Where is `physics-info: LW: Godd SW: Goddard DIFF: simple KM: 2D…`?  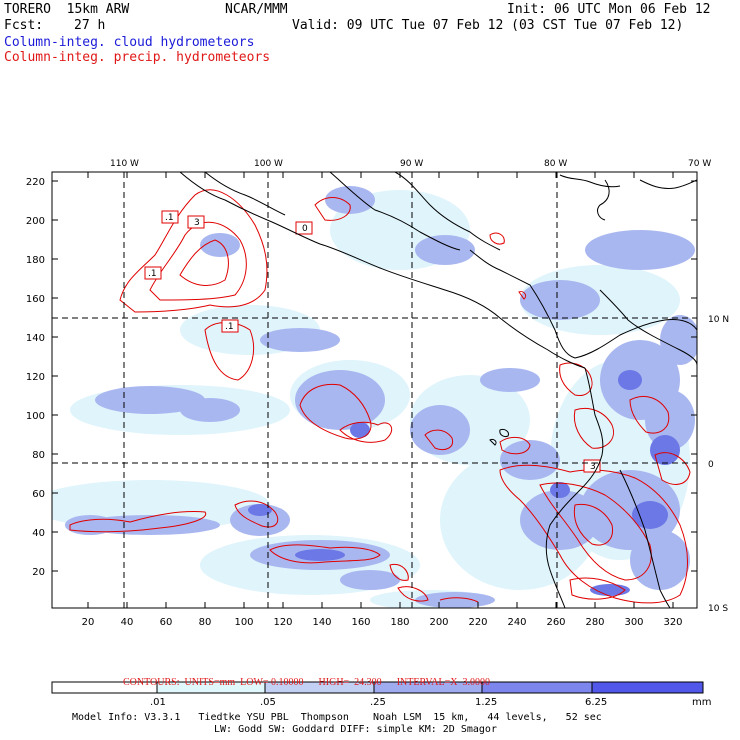
physics-info: LW: Godd SW: Goddard DIFF: simple KM: 2D… is located at coordinates (355, 729).